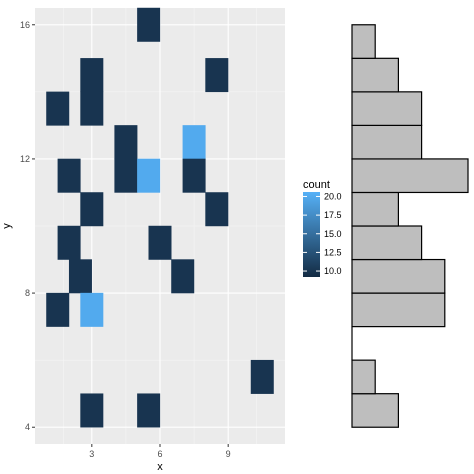 Image resolution: width=474 pixels, height=474 pixels. Describe the element at coordinates (159, 454) in the screenshot. I see `x-tick-label: 6` at that location.